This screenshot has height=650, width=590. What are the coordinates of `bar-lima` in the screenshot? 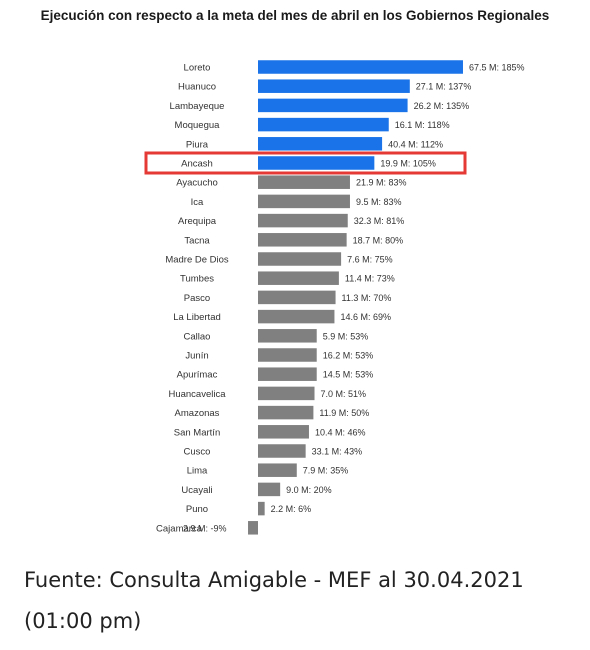 It's located at (277, 470).